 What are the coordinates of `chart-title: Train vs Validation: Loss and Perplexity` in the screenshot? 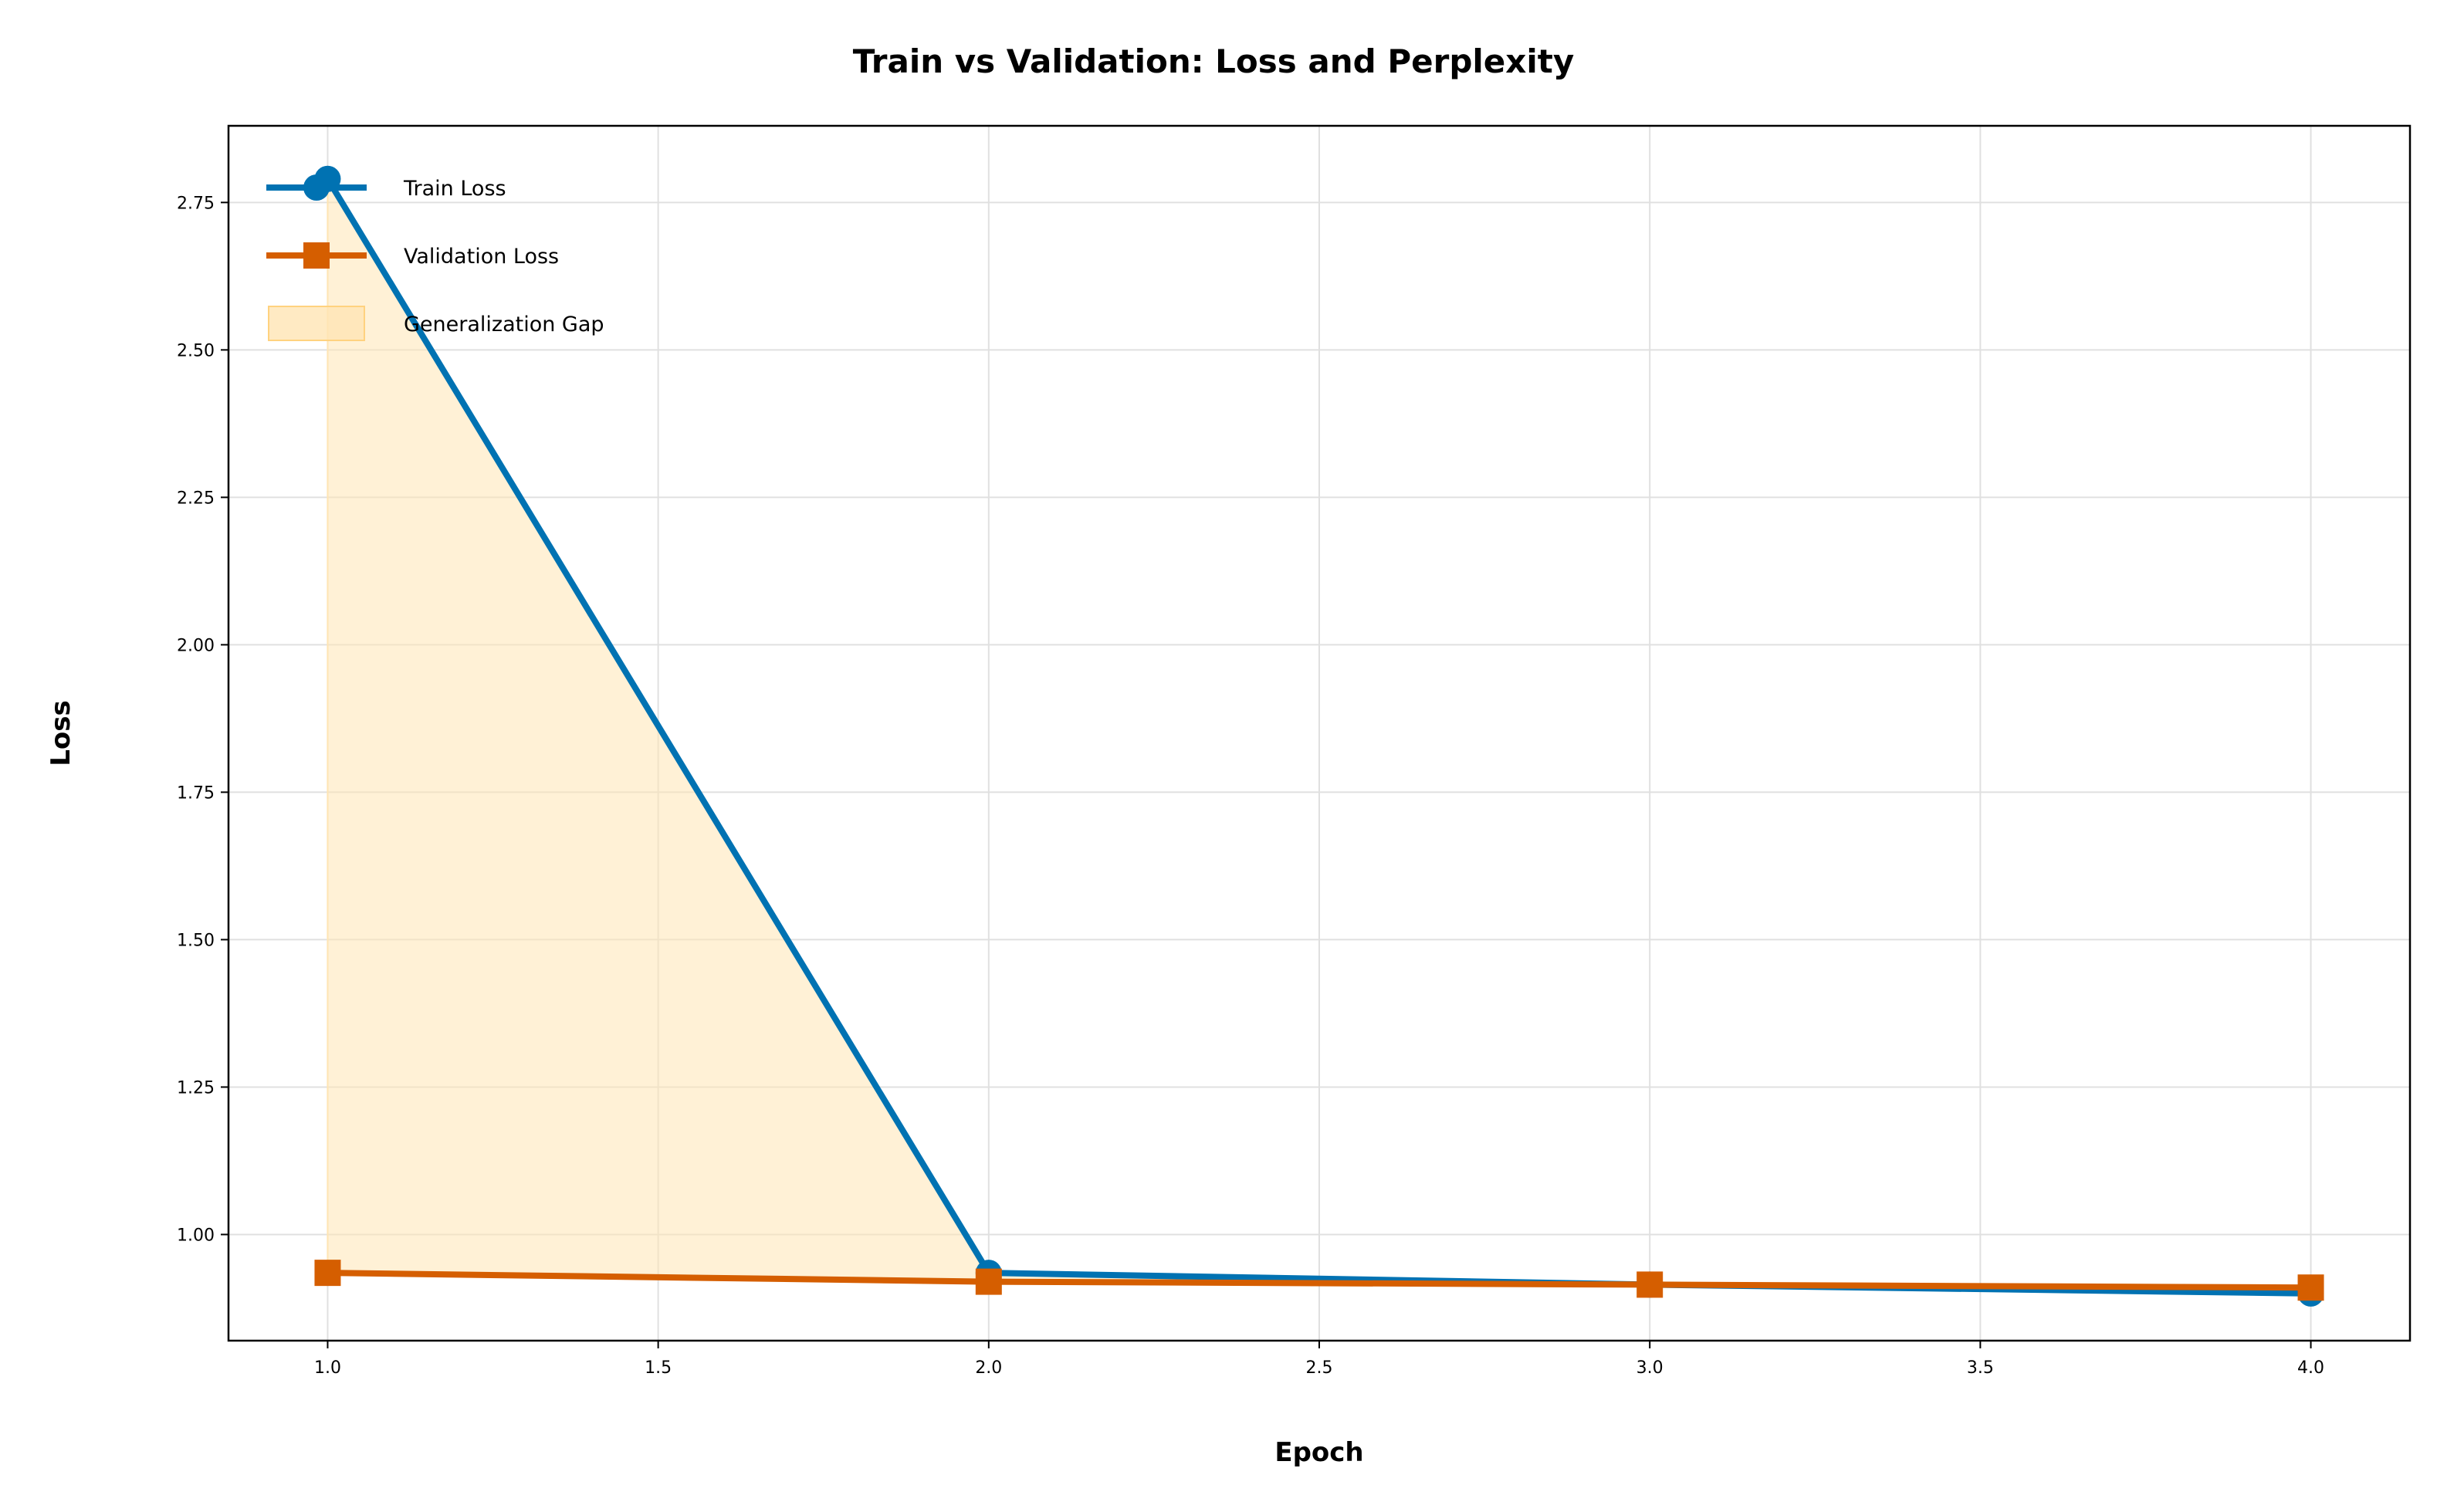 It's located at (1213, 61).